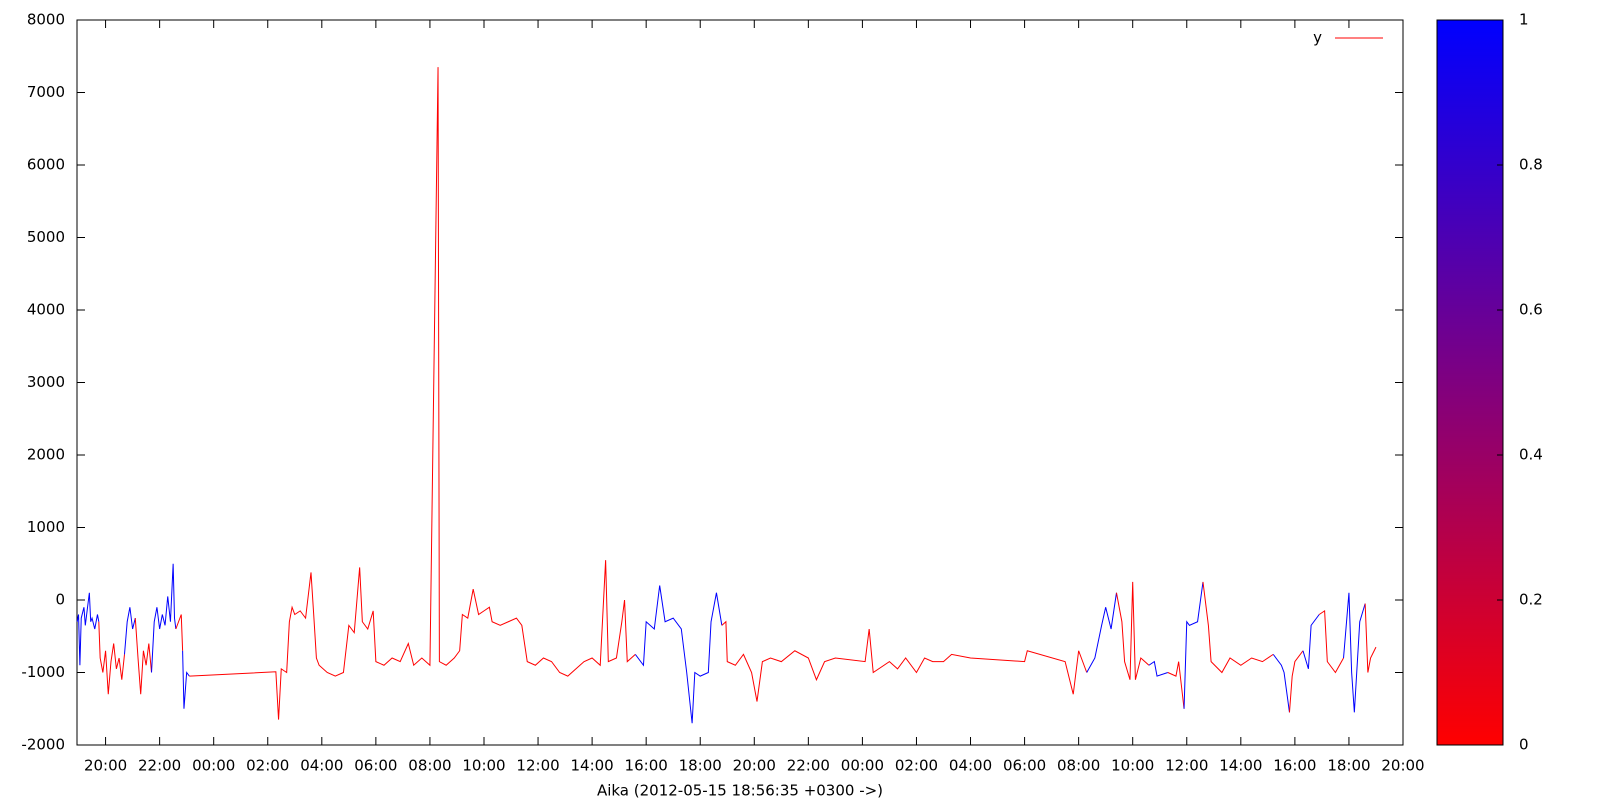 The width and height of the screenshot is (1600, 804). Describe the element at coordinates (1470, 382) in the screenshot. I see `colorbar` at that location.